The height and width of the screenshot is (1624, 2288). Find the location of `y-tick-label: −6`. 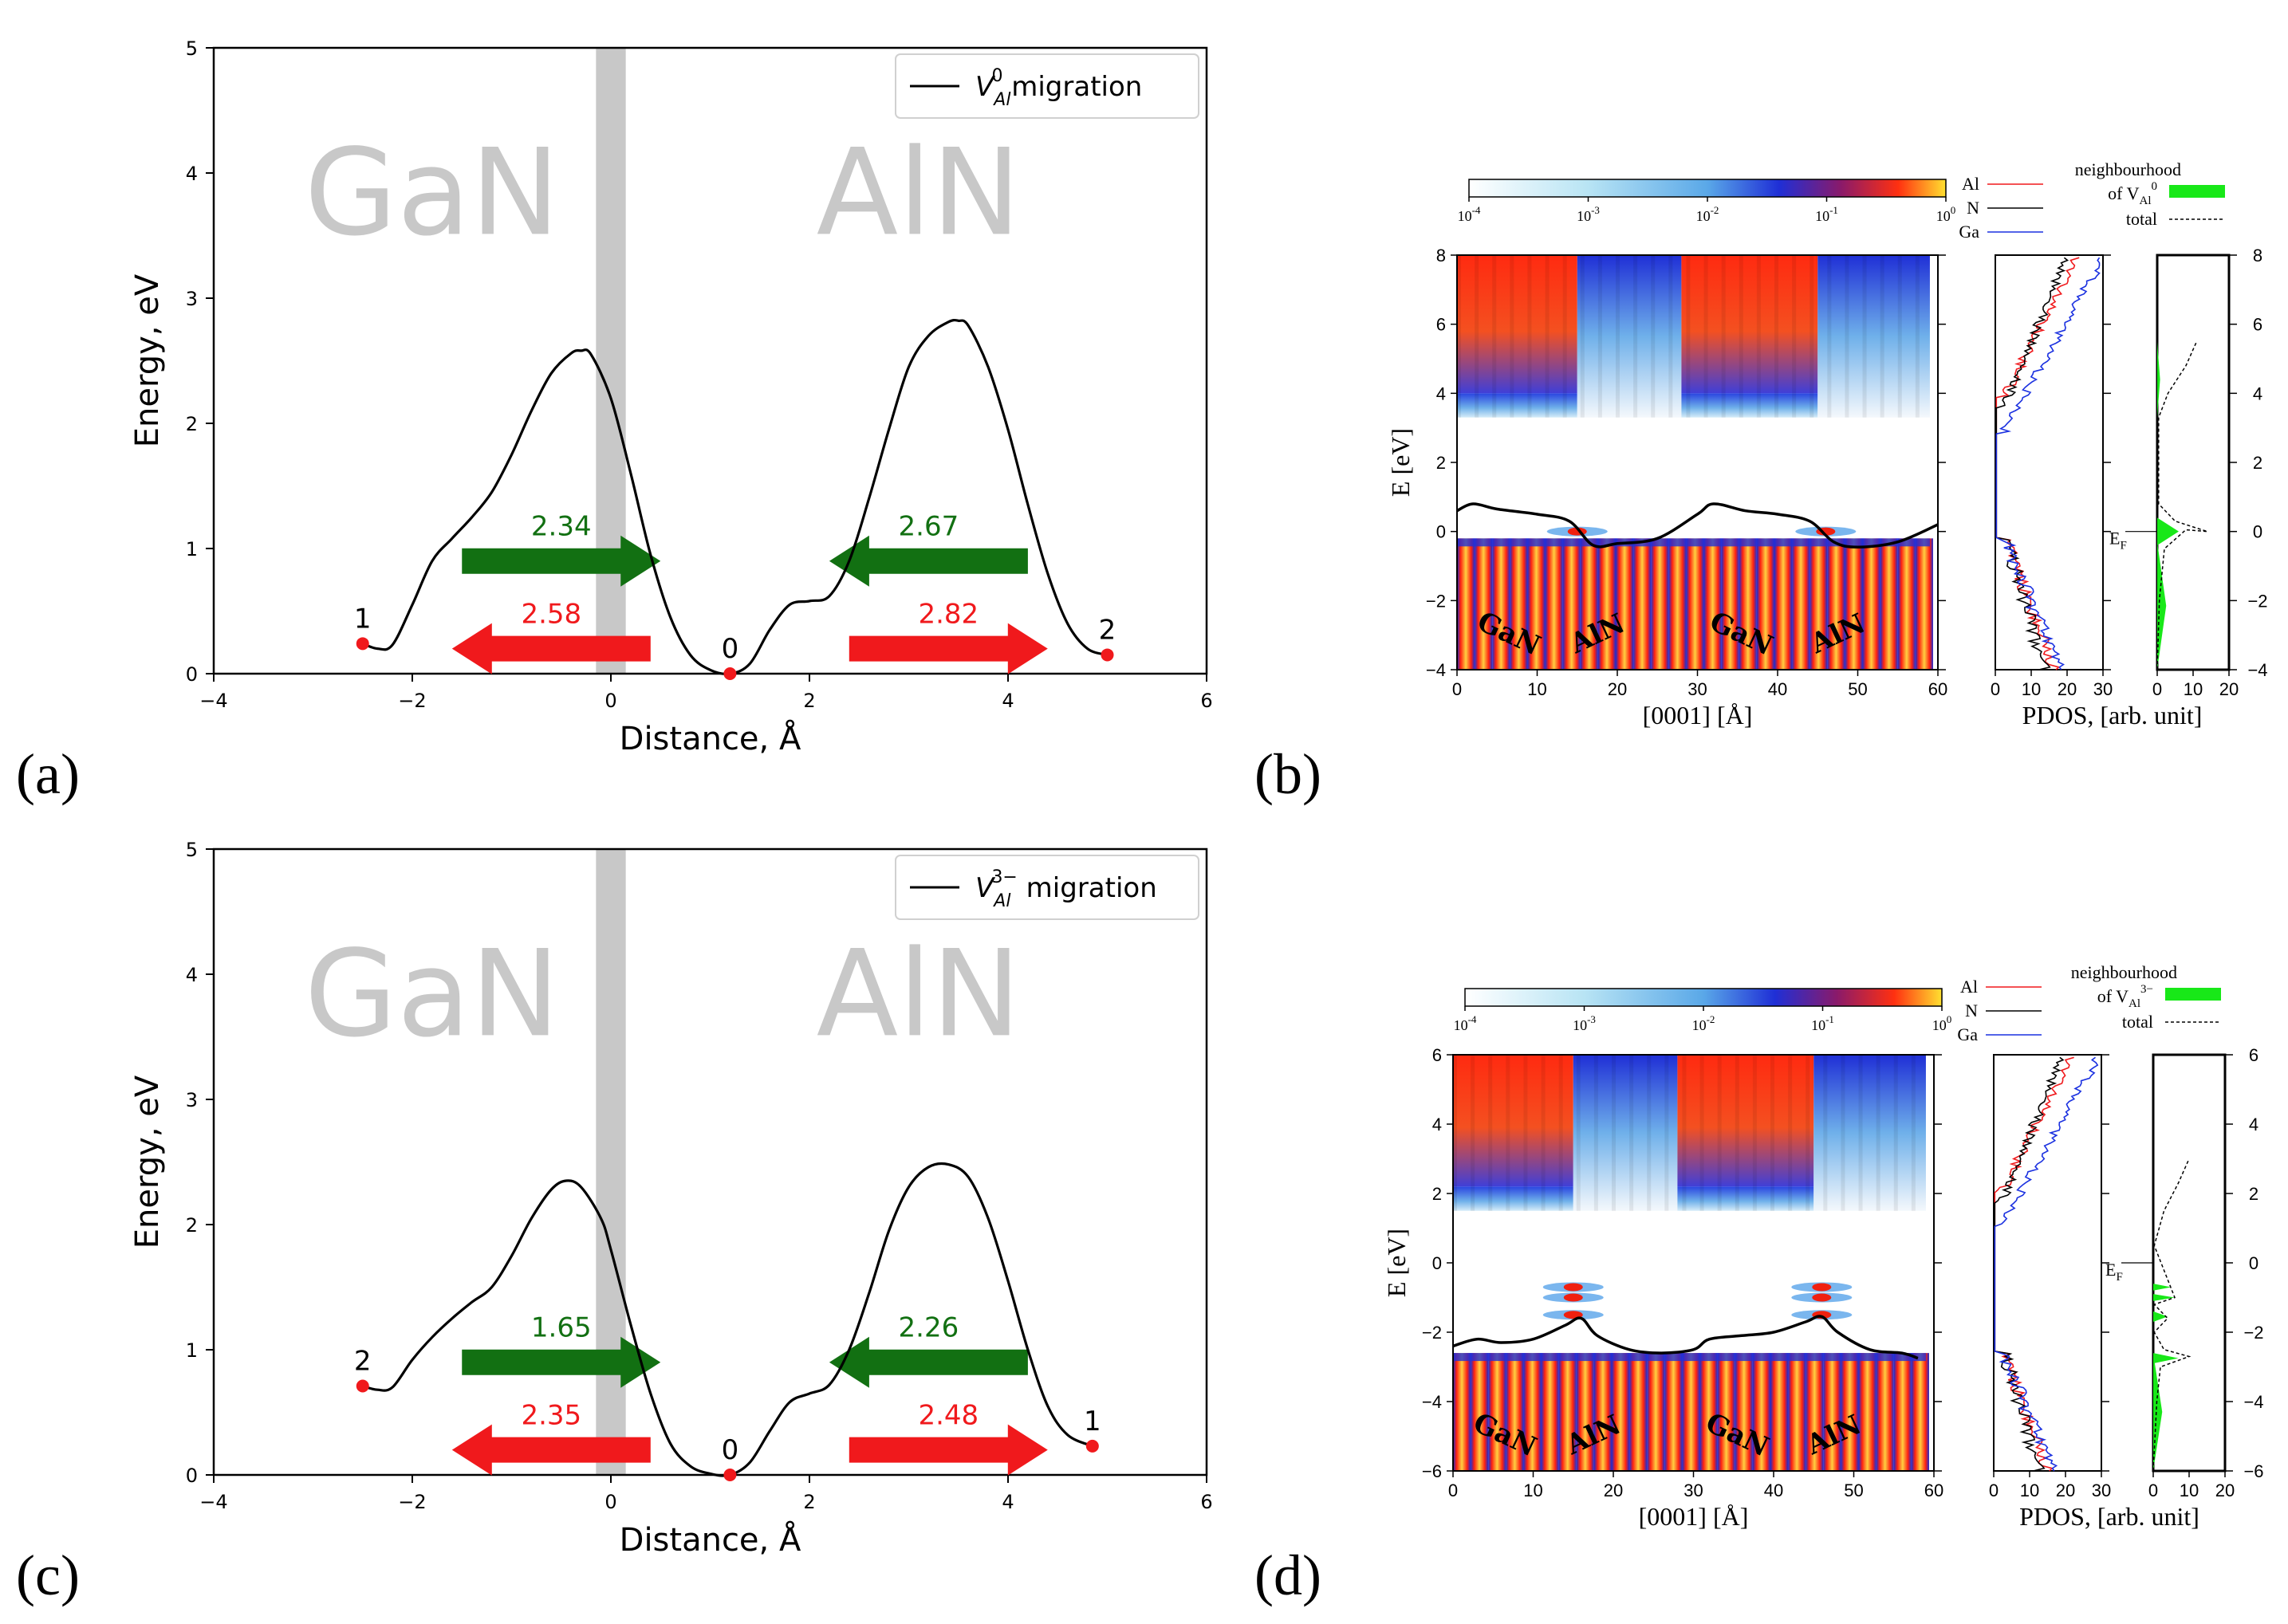

y-tick-label: −6 is located at coordinates (1432, 1471).